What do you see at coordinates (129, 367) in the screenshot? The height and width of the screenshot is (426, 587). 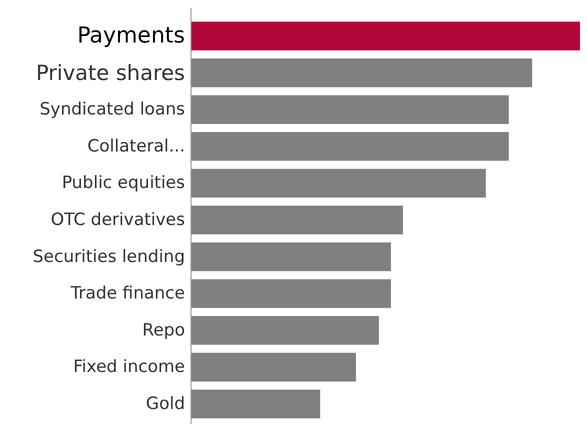 I see `y-tick-label: Fixed income` at bounding box center [129, 367].